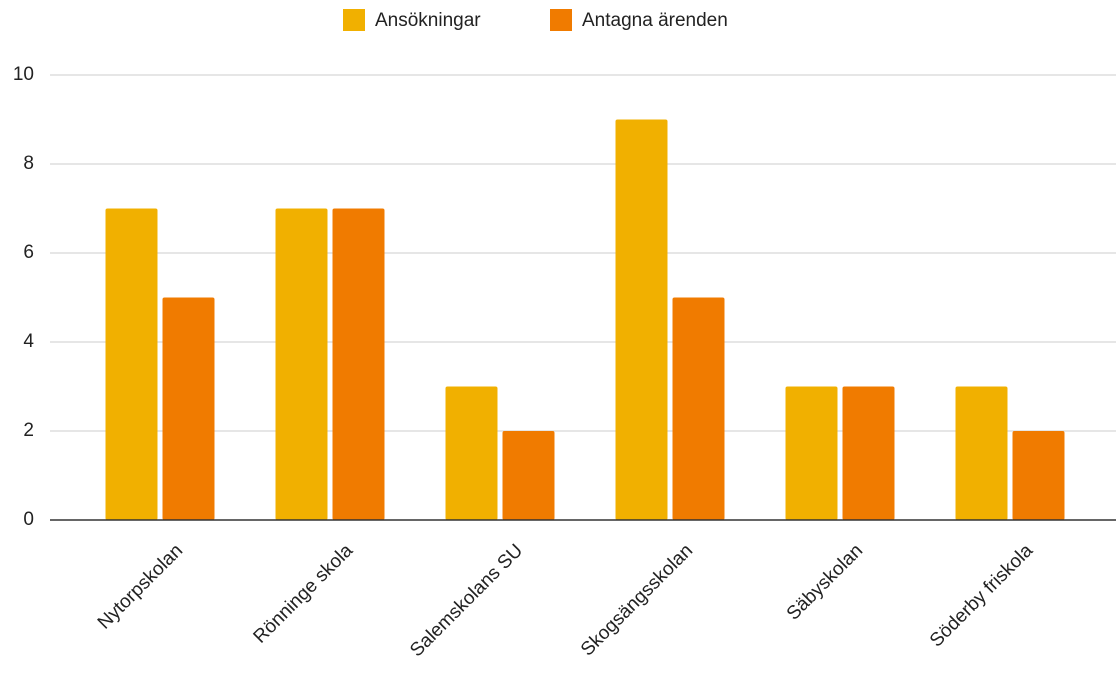 The image size is (1116, 681). I want to click on legend-label: Antagna ärenden, so click(655, 20).